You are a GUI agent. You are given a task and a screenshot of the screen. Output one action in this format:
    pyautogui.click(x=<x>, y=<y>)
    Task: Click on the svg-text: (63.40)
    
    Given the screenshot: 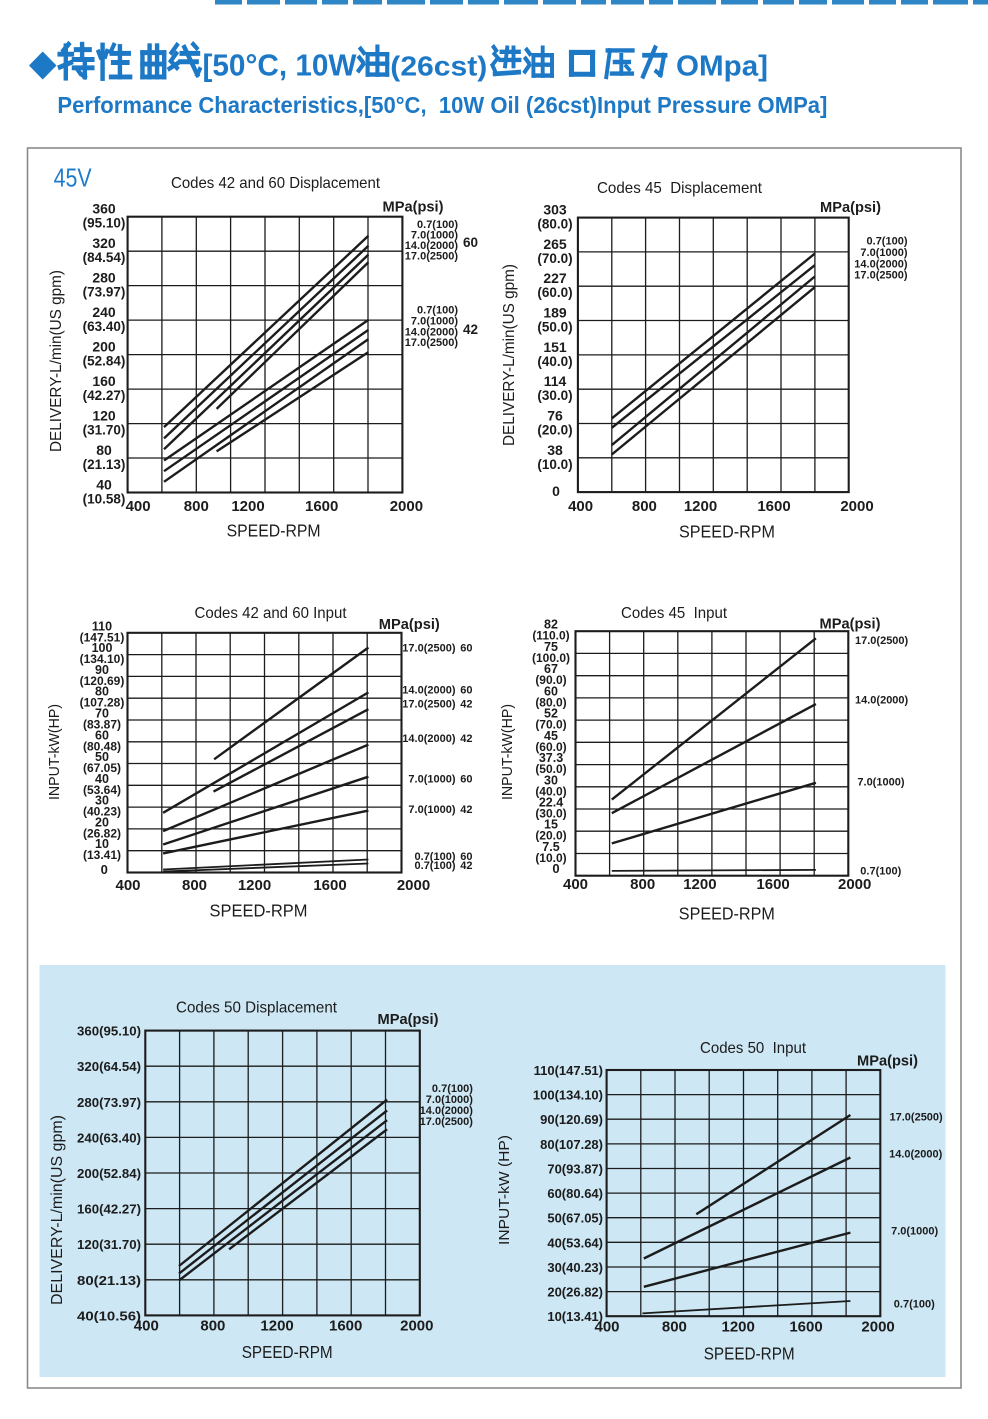 What is the action you would take?
    pyautogui.click(x=104, y=326)
    